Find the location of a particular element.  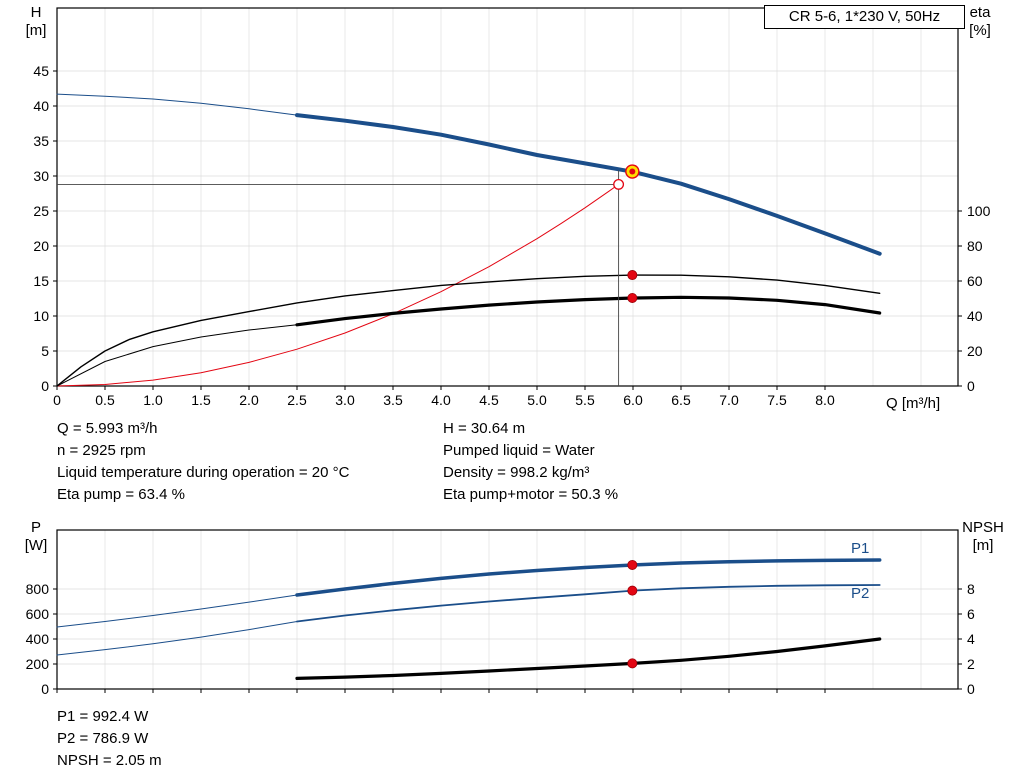

right-axis-tick-label: 2 is located at coordinates (971, 664).